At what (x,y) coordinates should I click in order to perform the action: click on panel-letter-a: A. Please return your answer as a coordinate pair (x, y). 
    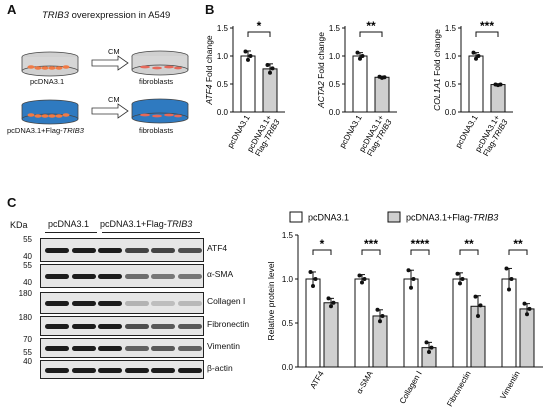
    Looking at the image, I should click on (12, 9).